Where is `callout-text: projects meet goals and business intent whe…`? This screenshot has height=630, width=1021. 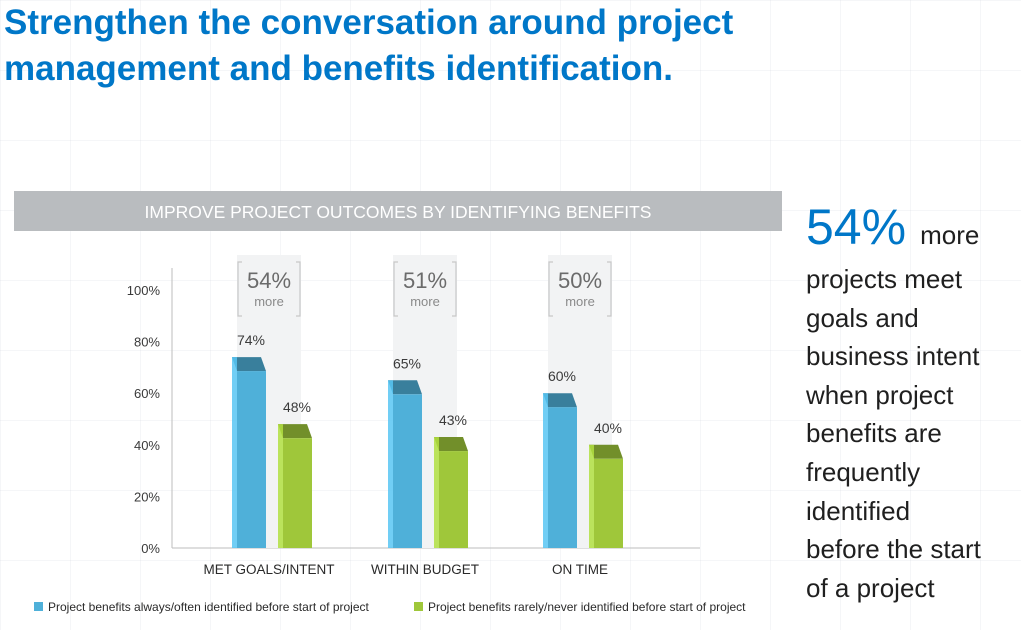 callout-text: projects meet goals and business intent whe… is located at coordinates (912, 433).